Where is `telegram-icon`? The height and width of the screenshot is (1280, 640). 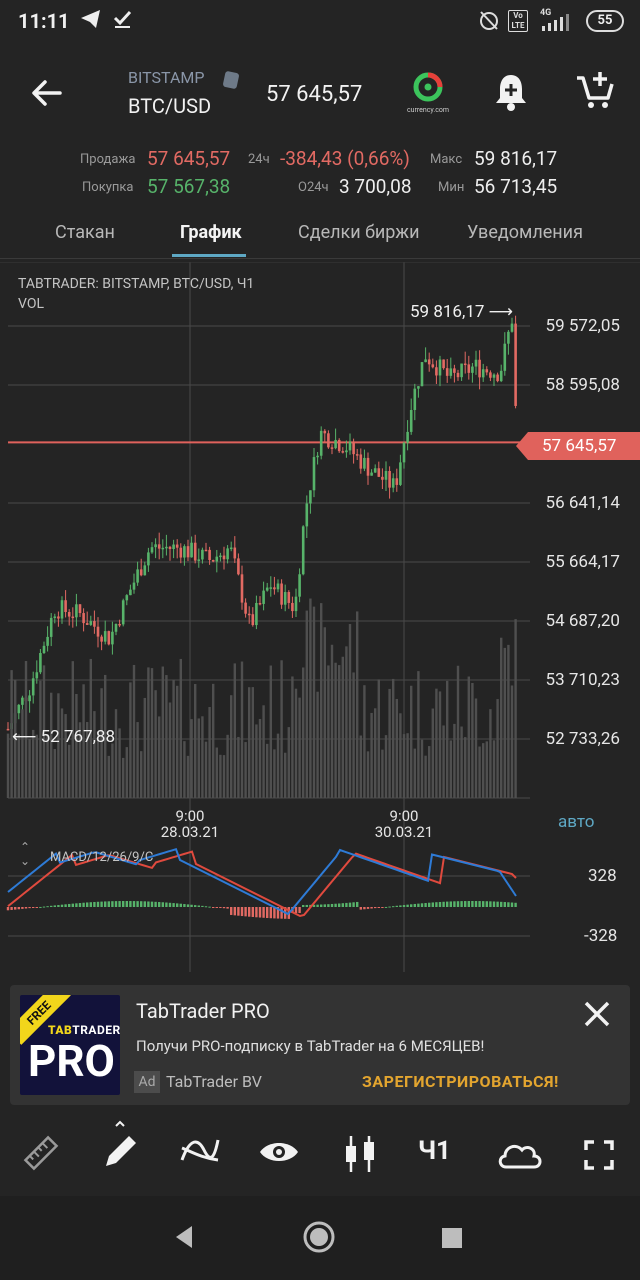 telegram-icon is located at coordinates (90, 19).